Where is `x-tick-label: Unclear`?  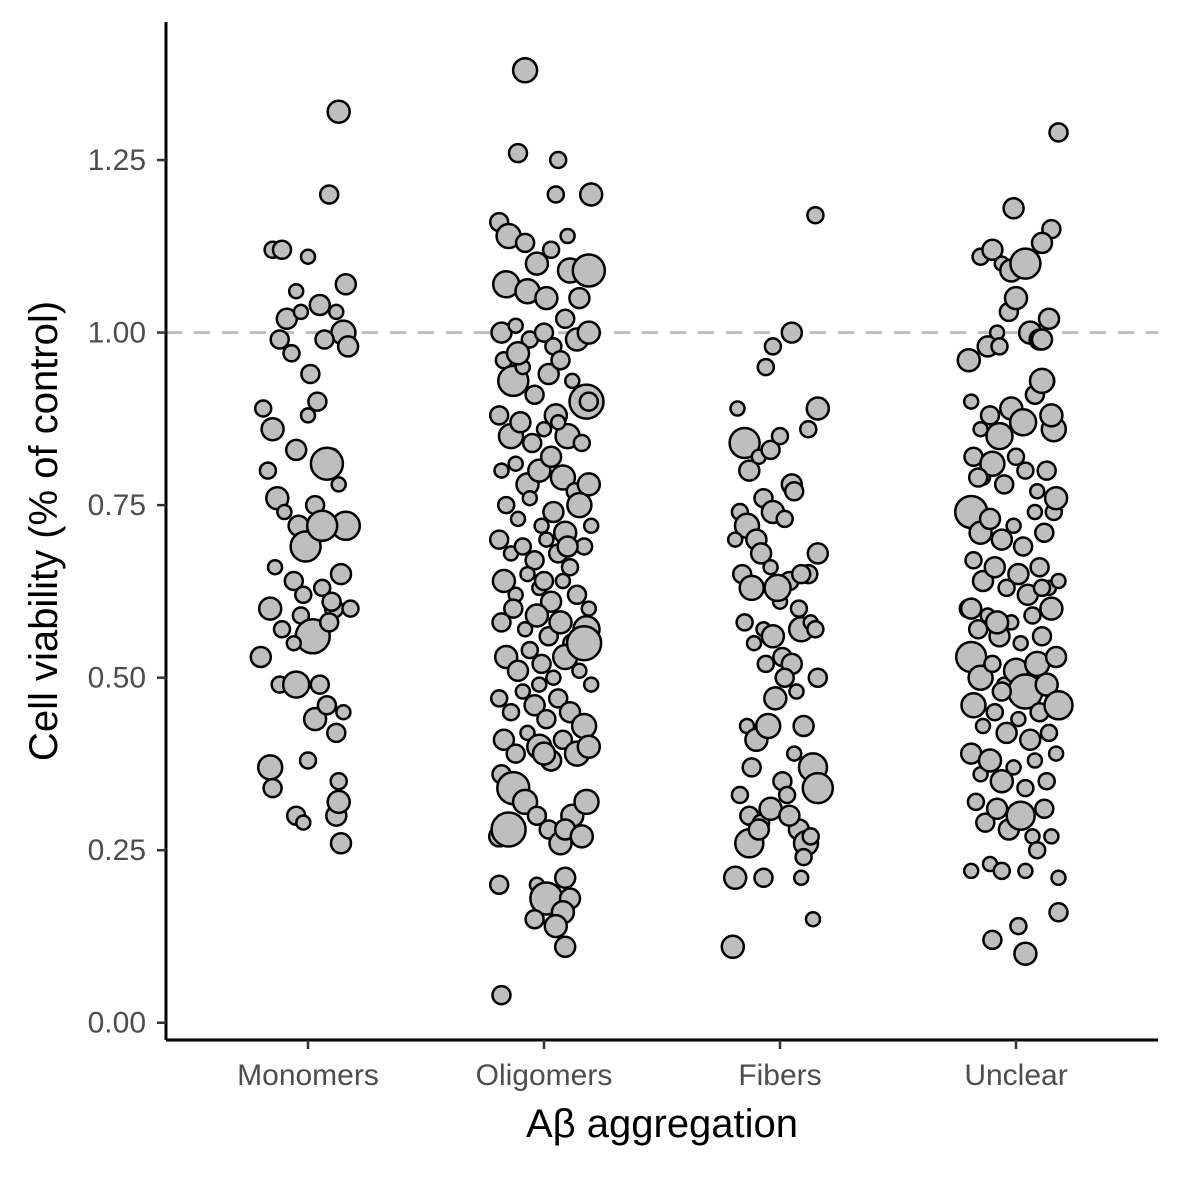
x-tick-label: Unclear is located at coordinates (1015, 1075).